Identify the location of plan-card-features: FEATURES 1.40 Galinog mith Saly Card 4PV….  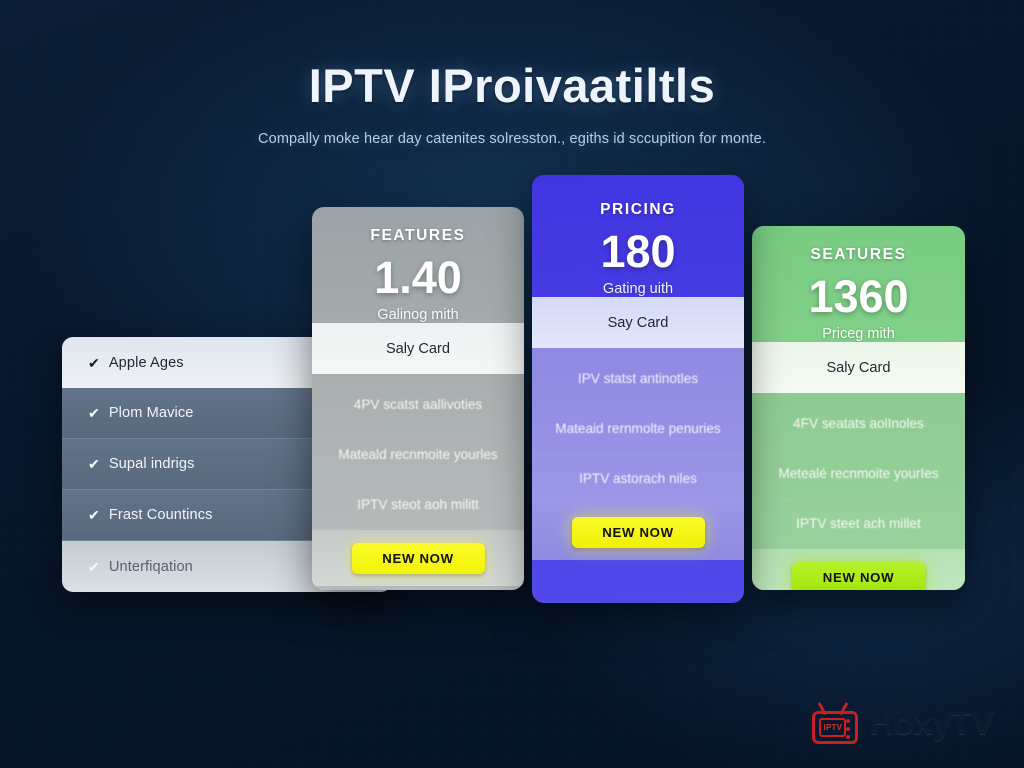
(418, 398).